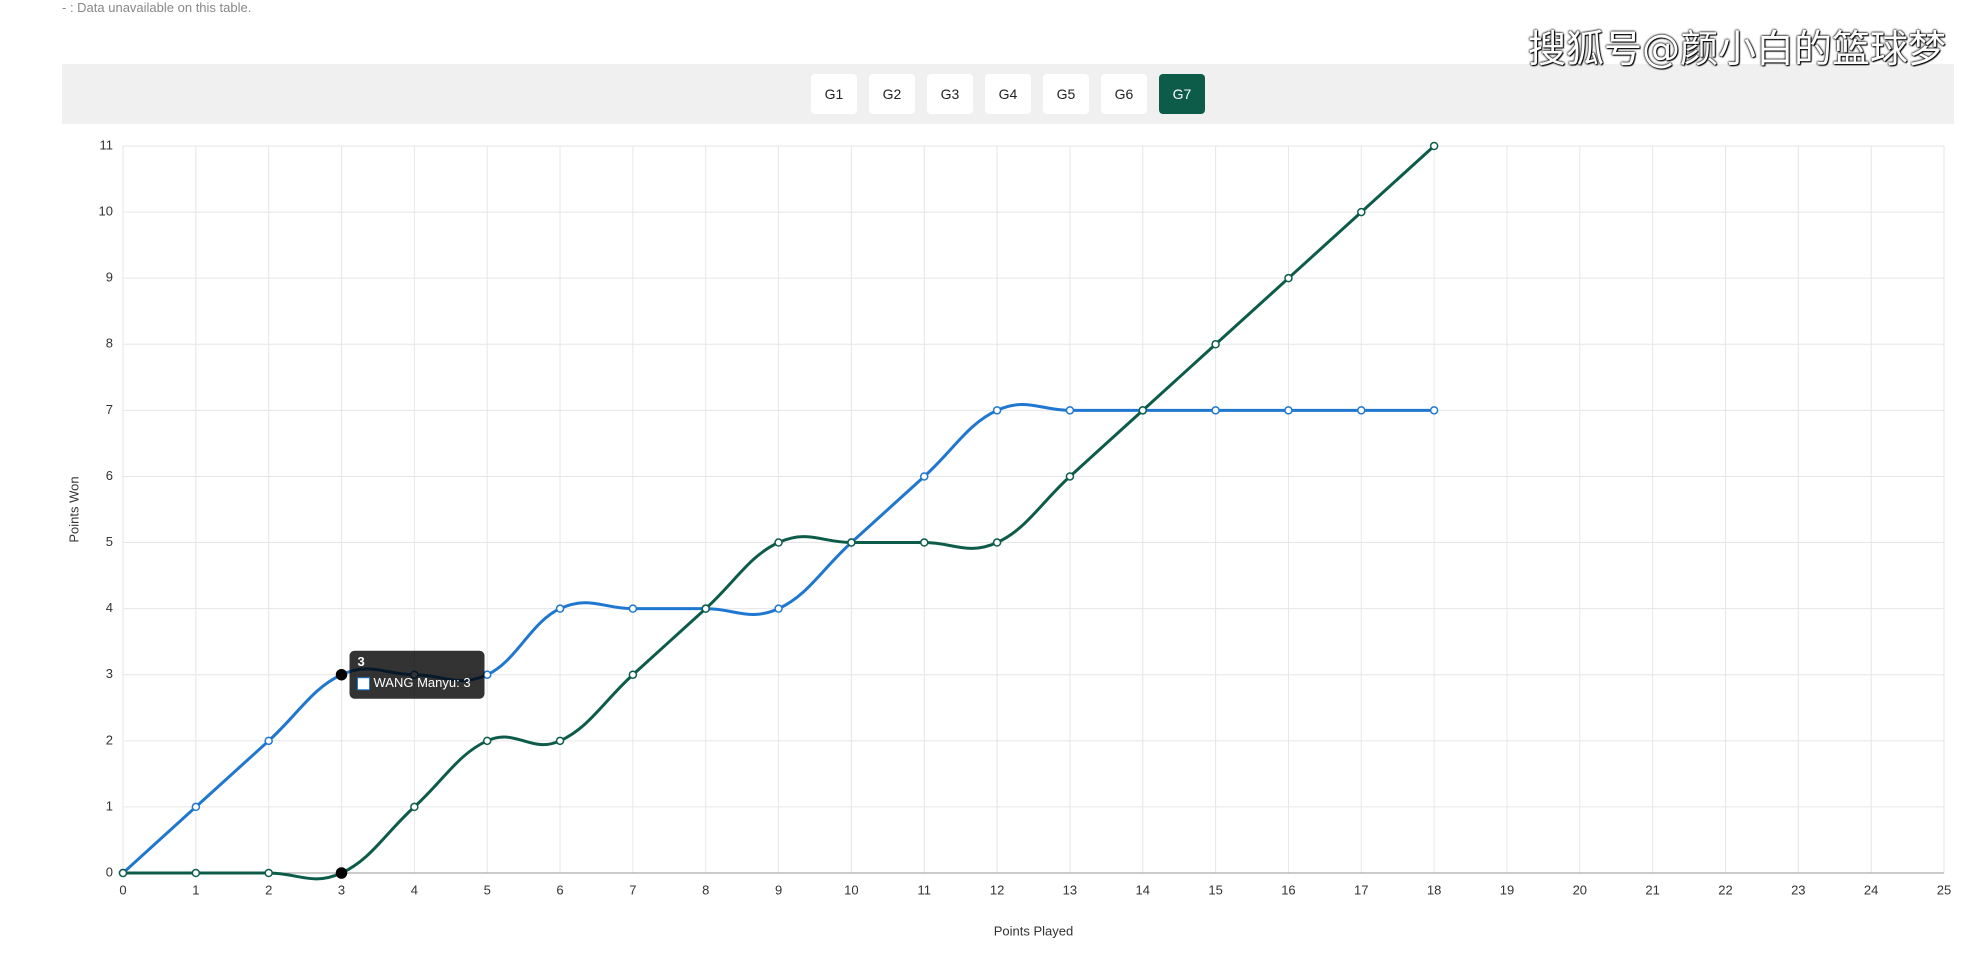 This screenshot has height=954, width=1972. Describe the element at coordinates (1725, 889) in the screenshot. I see `x-tick-label: 22` at that location.